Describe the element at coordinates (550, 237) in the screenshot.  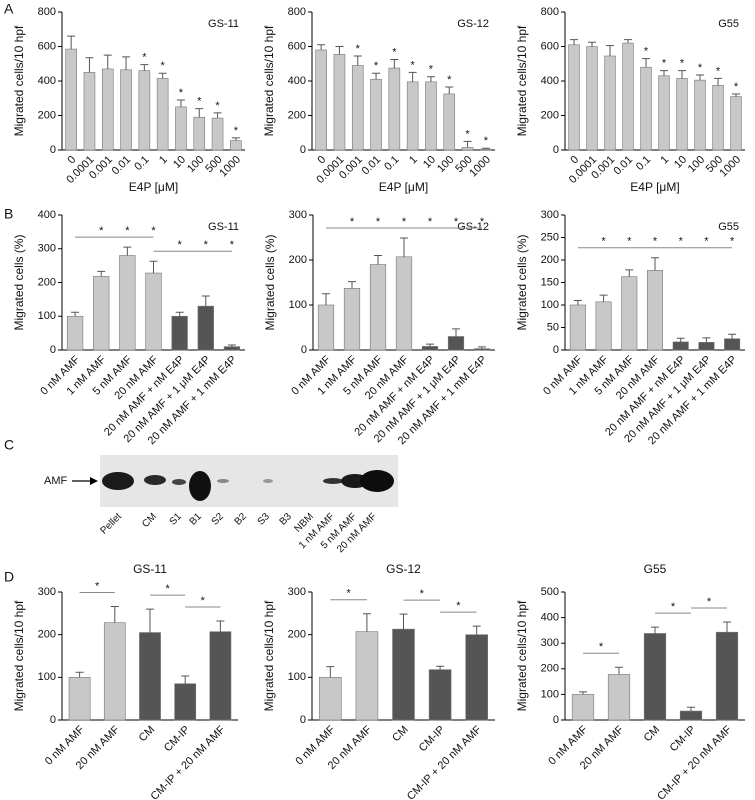
I see `y-tick-label: 250` at that location.